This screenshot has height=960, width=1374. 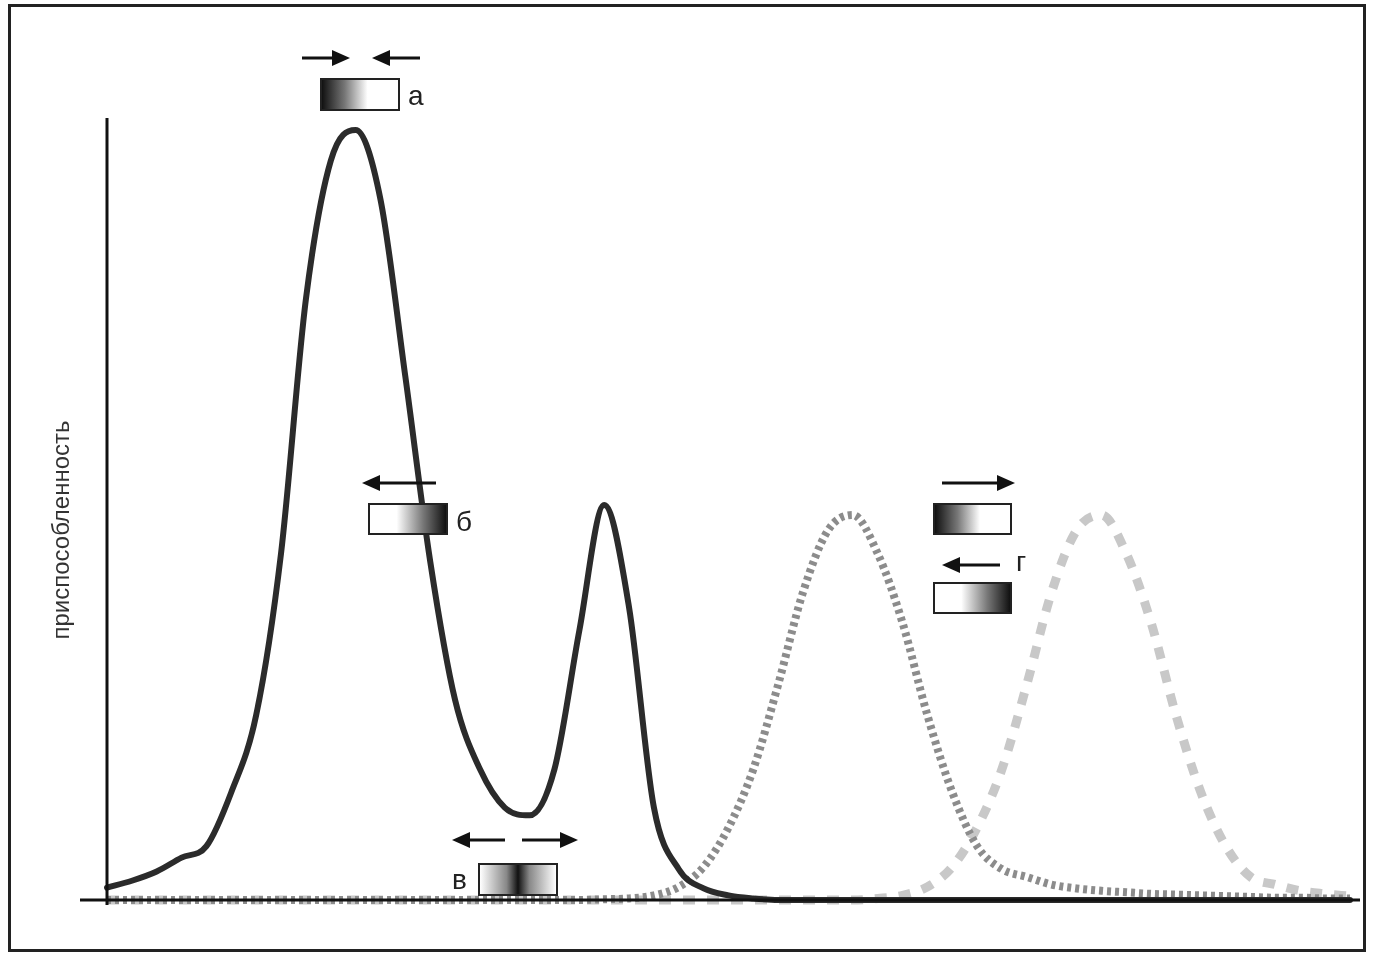 I want to click on annotation: г, so click(x=1021, y=561).